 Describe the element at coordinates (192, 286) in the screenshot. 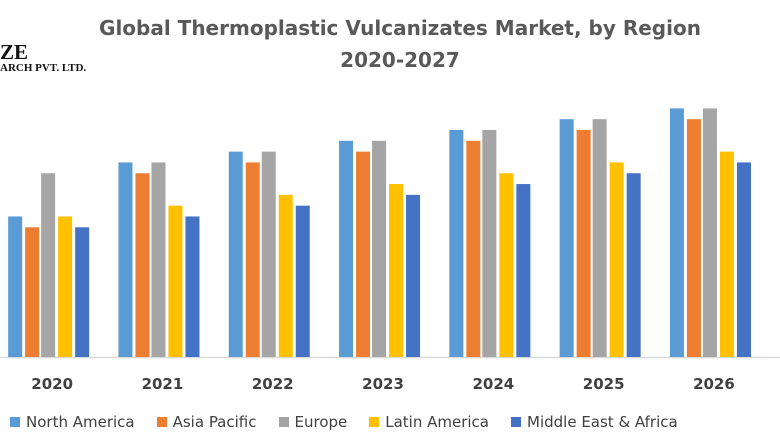

I see `bar-2021-middle-east-africa` at that location.